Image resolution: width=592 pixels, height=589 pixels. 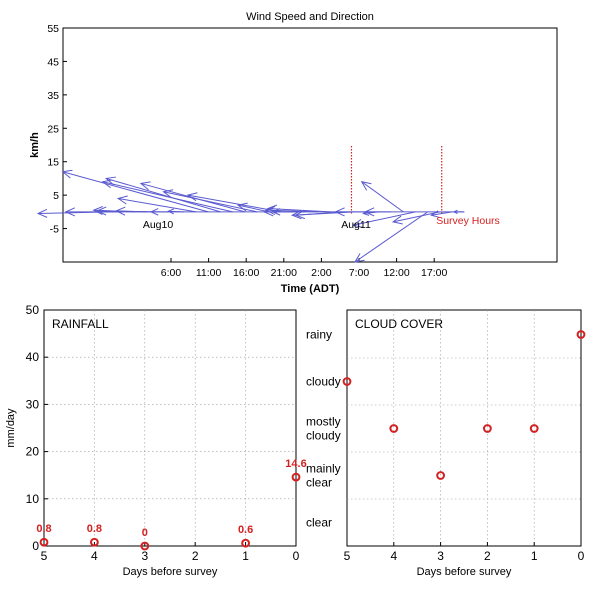 What do you see at coordinates (158, 225) in the screenshot?
I see `wind-annotation-aug10: Aug10` at bounding box center [158, 225].